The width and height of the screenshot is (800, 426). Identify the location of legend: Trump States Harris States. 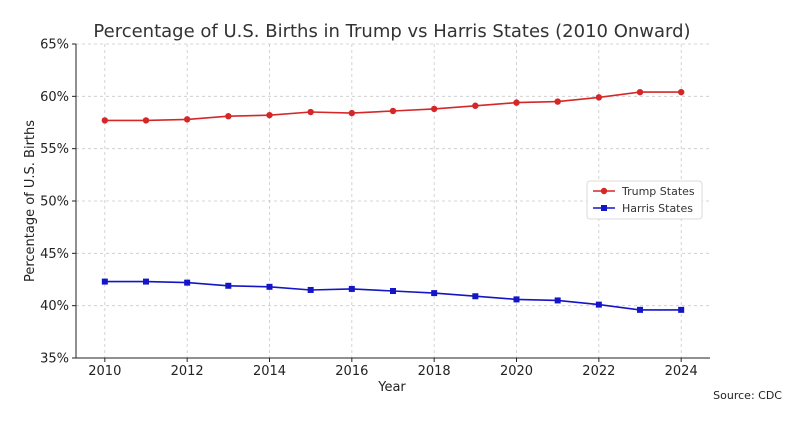
(644, 200).